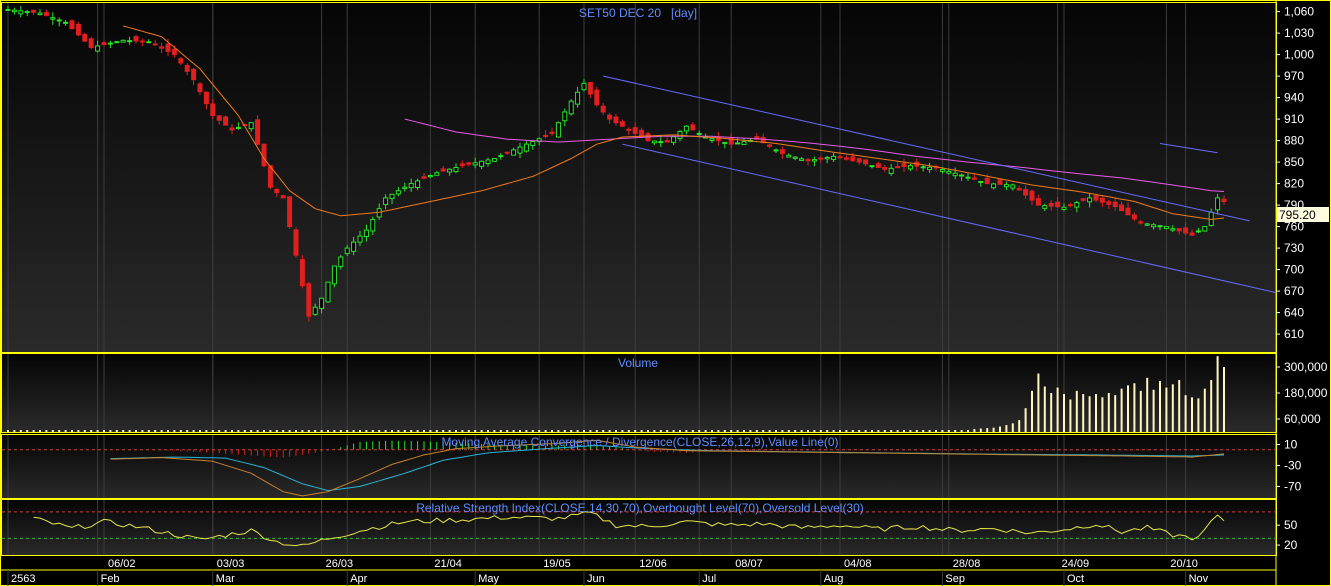  What do you see at coordinates (1303, 214) in the screenshot?
I see `last-price-badge-bg` at bounding box center [1303, 214].